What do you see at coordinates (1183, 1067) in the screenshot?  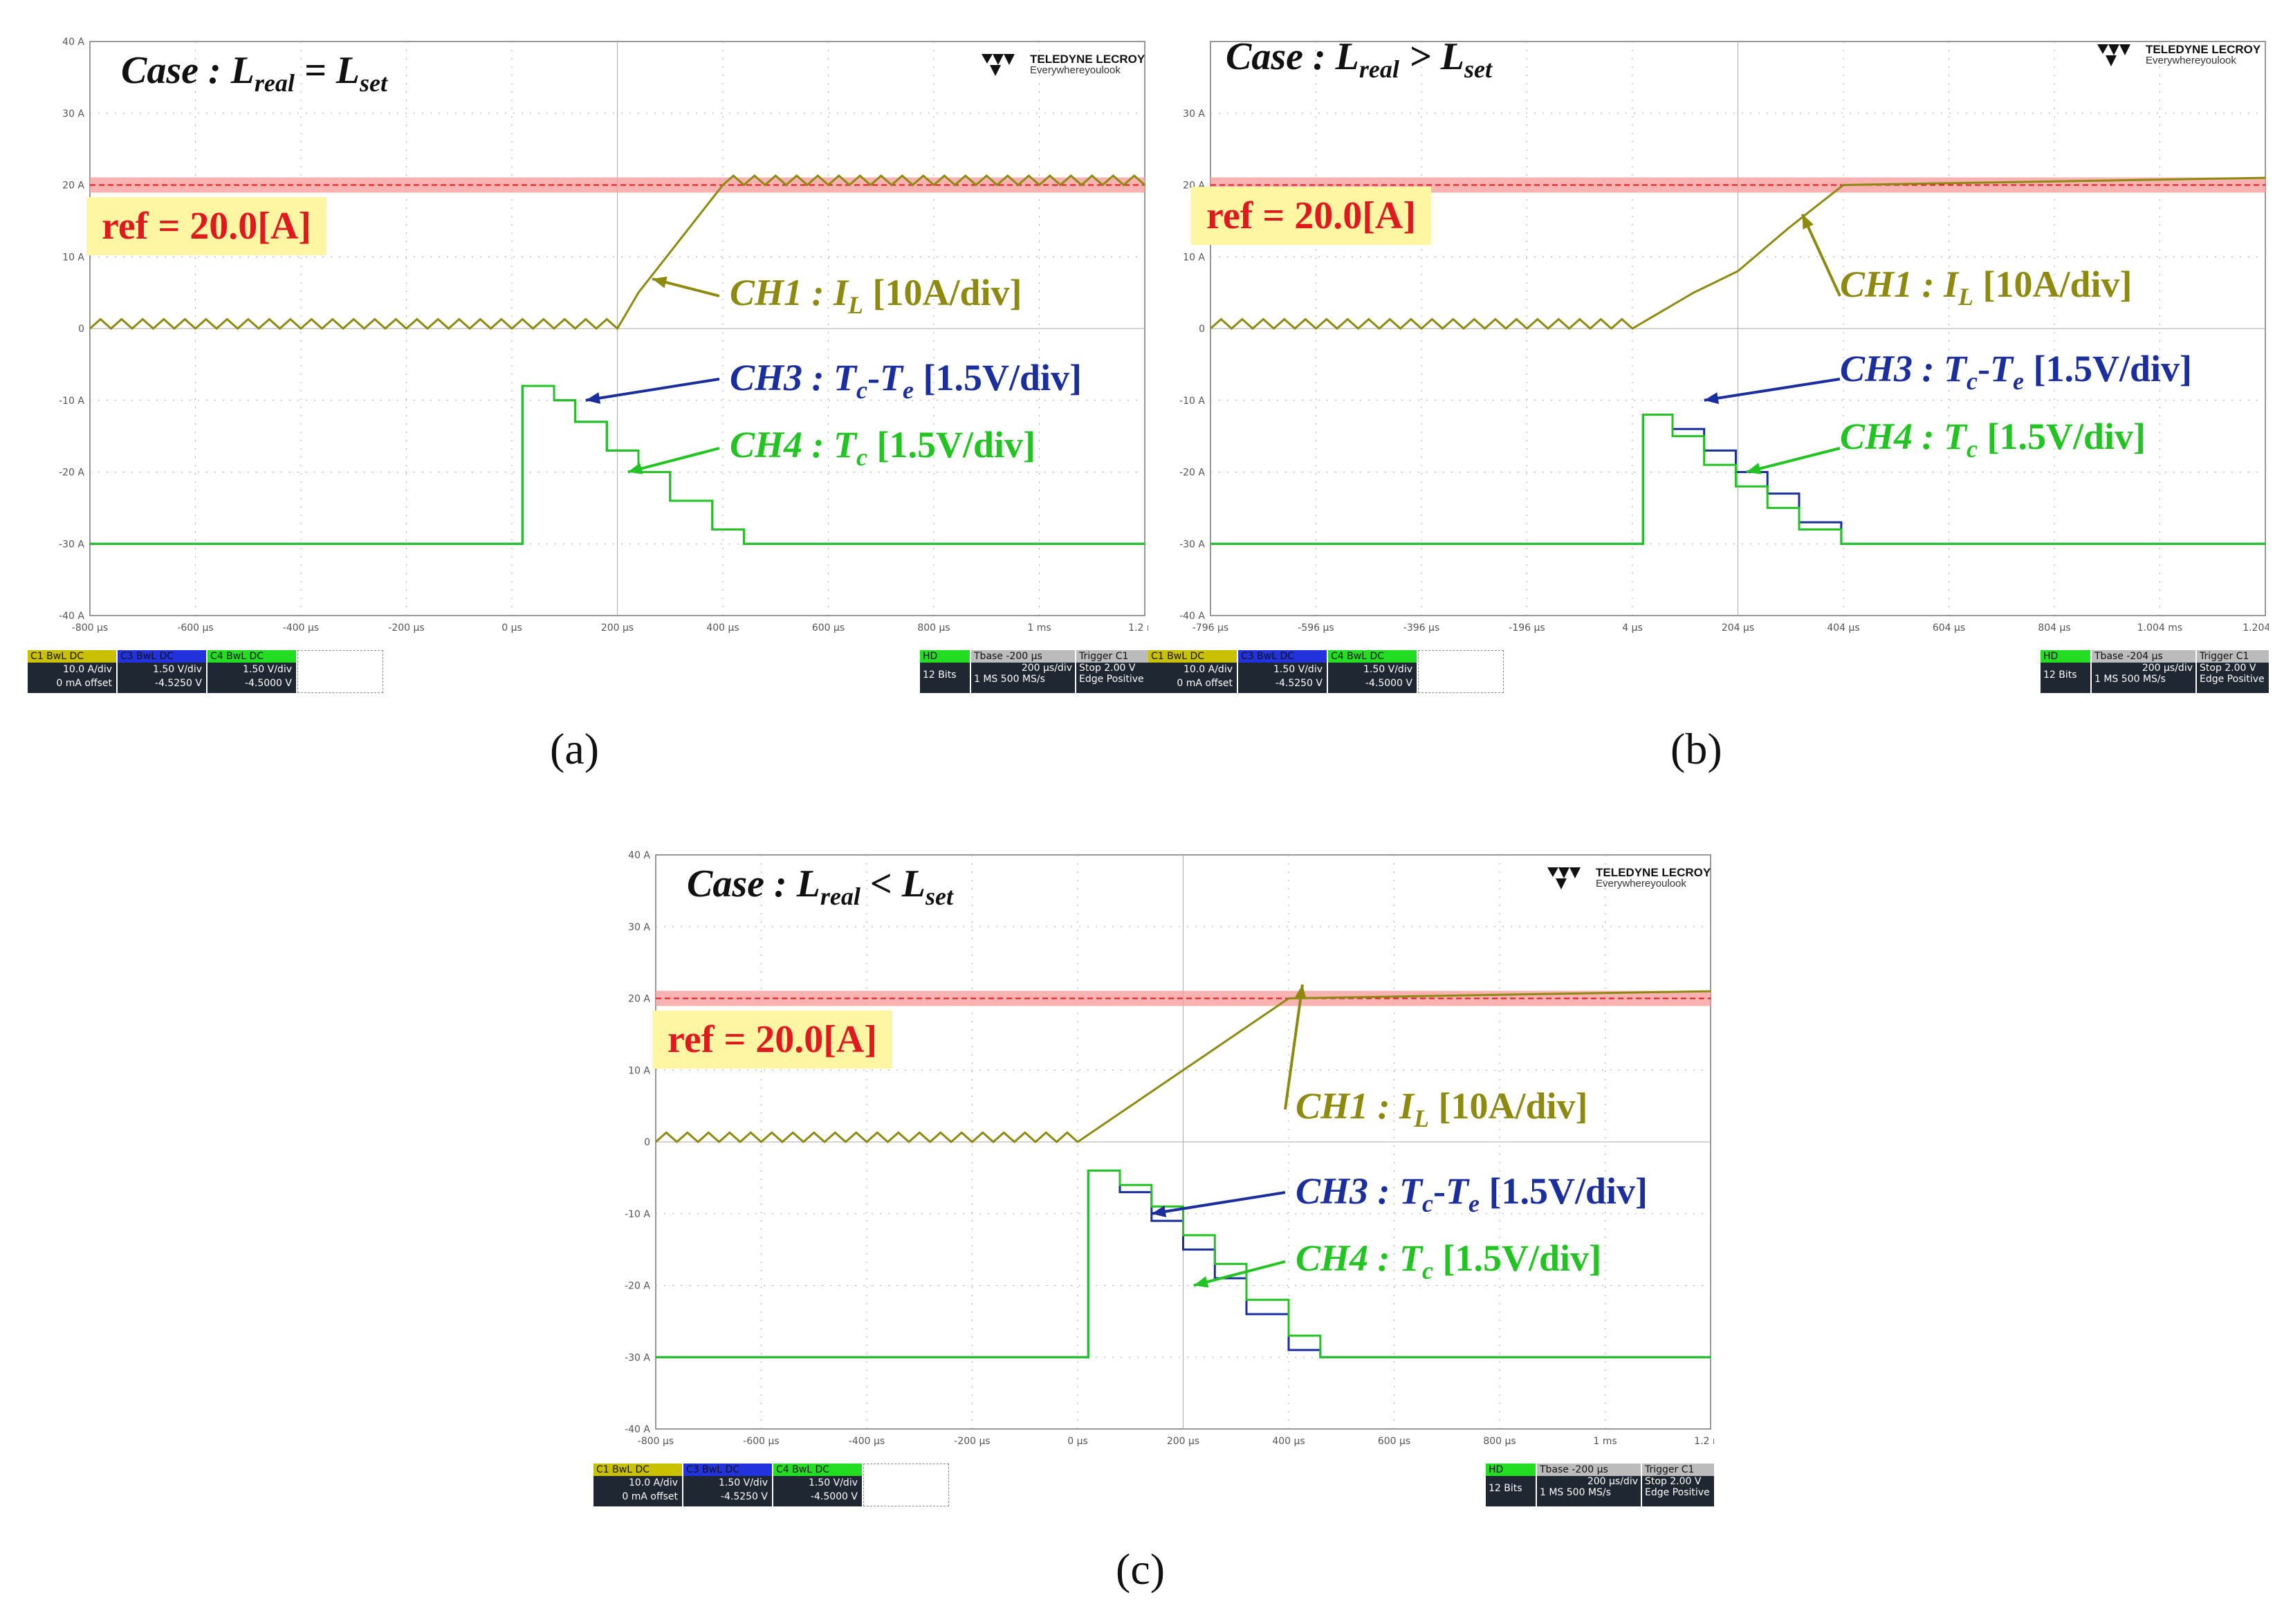 I see `series-ch1` at bounding box center [1183, 1067].